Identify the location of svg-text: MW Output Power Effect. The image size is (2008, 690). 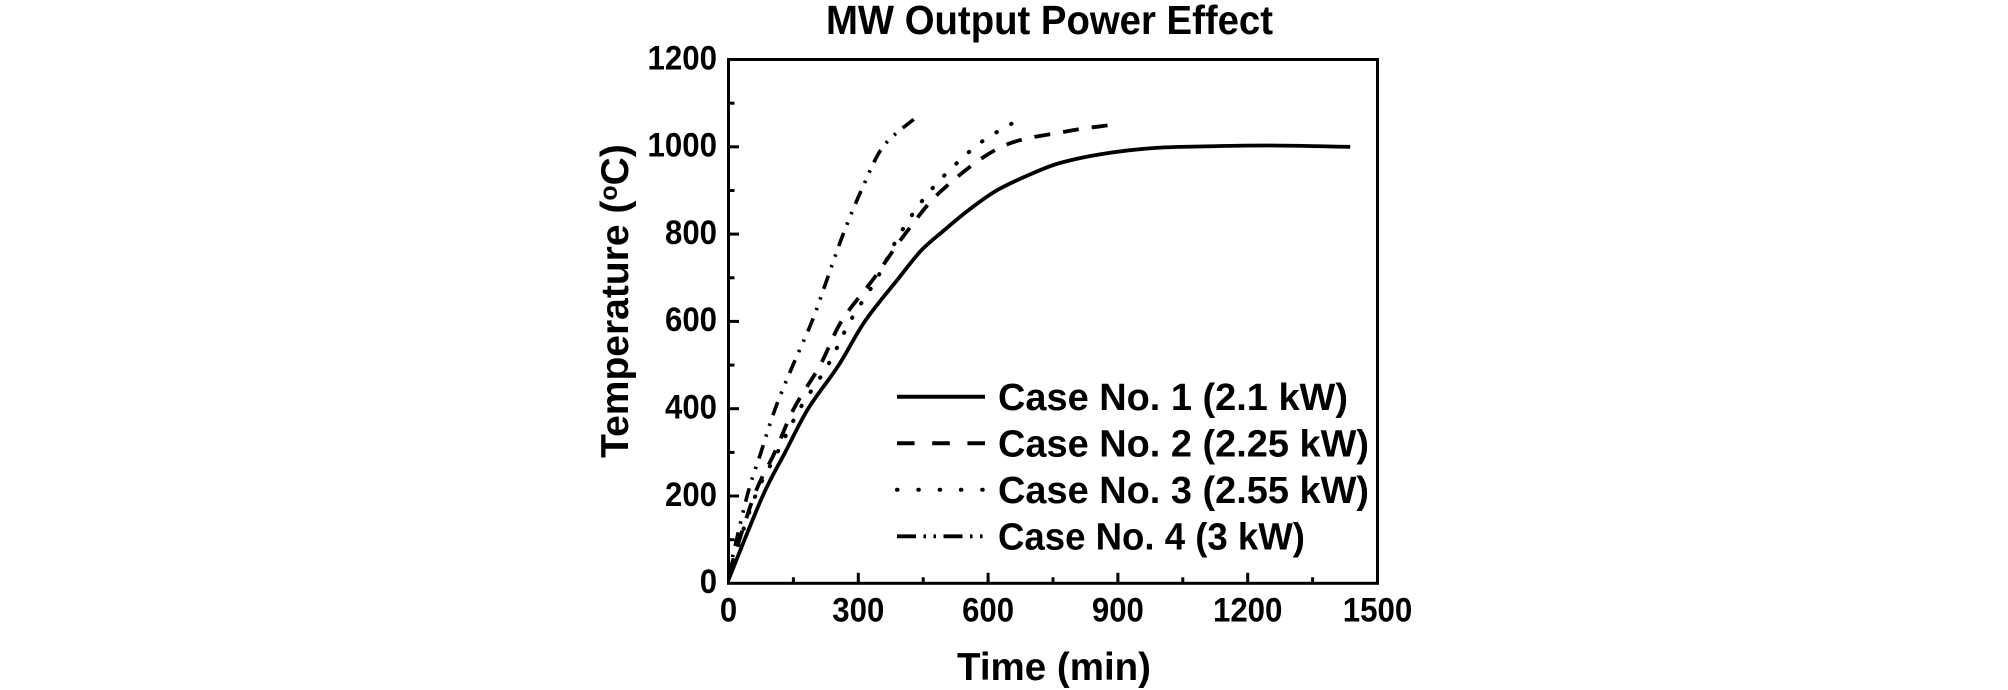
(1049, 21).